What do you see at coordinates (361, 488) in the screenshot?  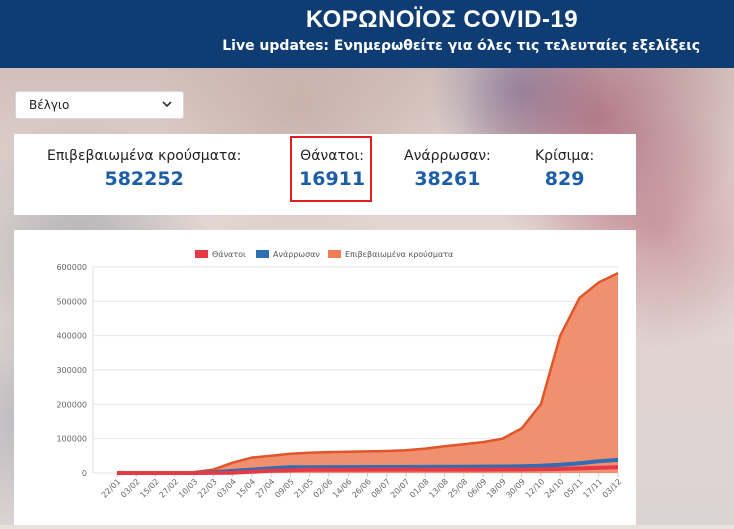 I see `x-tick-label: 26/06` at bounding box center [361, 488].